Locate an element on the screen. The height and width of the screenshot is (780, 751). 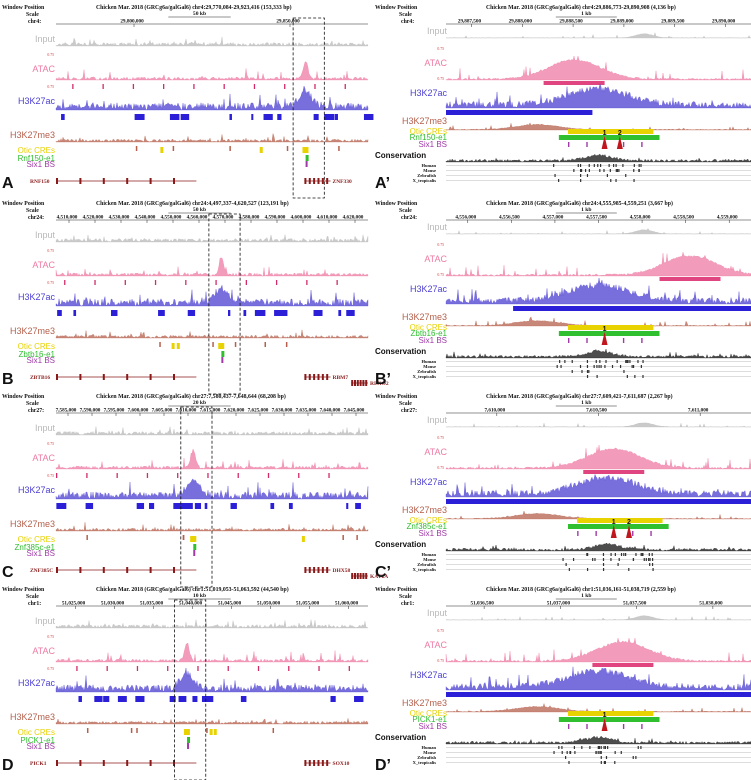
coord-tick-label: 4,530,000 is located at coordinates (119, 218).